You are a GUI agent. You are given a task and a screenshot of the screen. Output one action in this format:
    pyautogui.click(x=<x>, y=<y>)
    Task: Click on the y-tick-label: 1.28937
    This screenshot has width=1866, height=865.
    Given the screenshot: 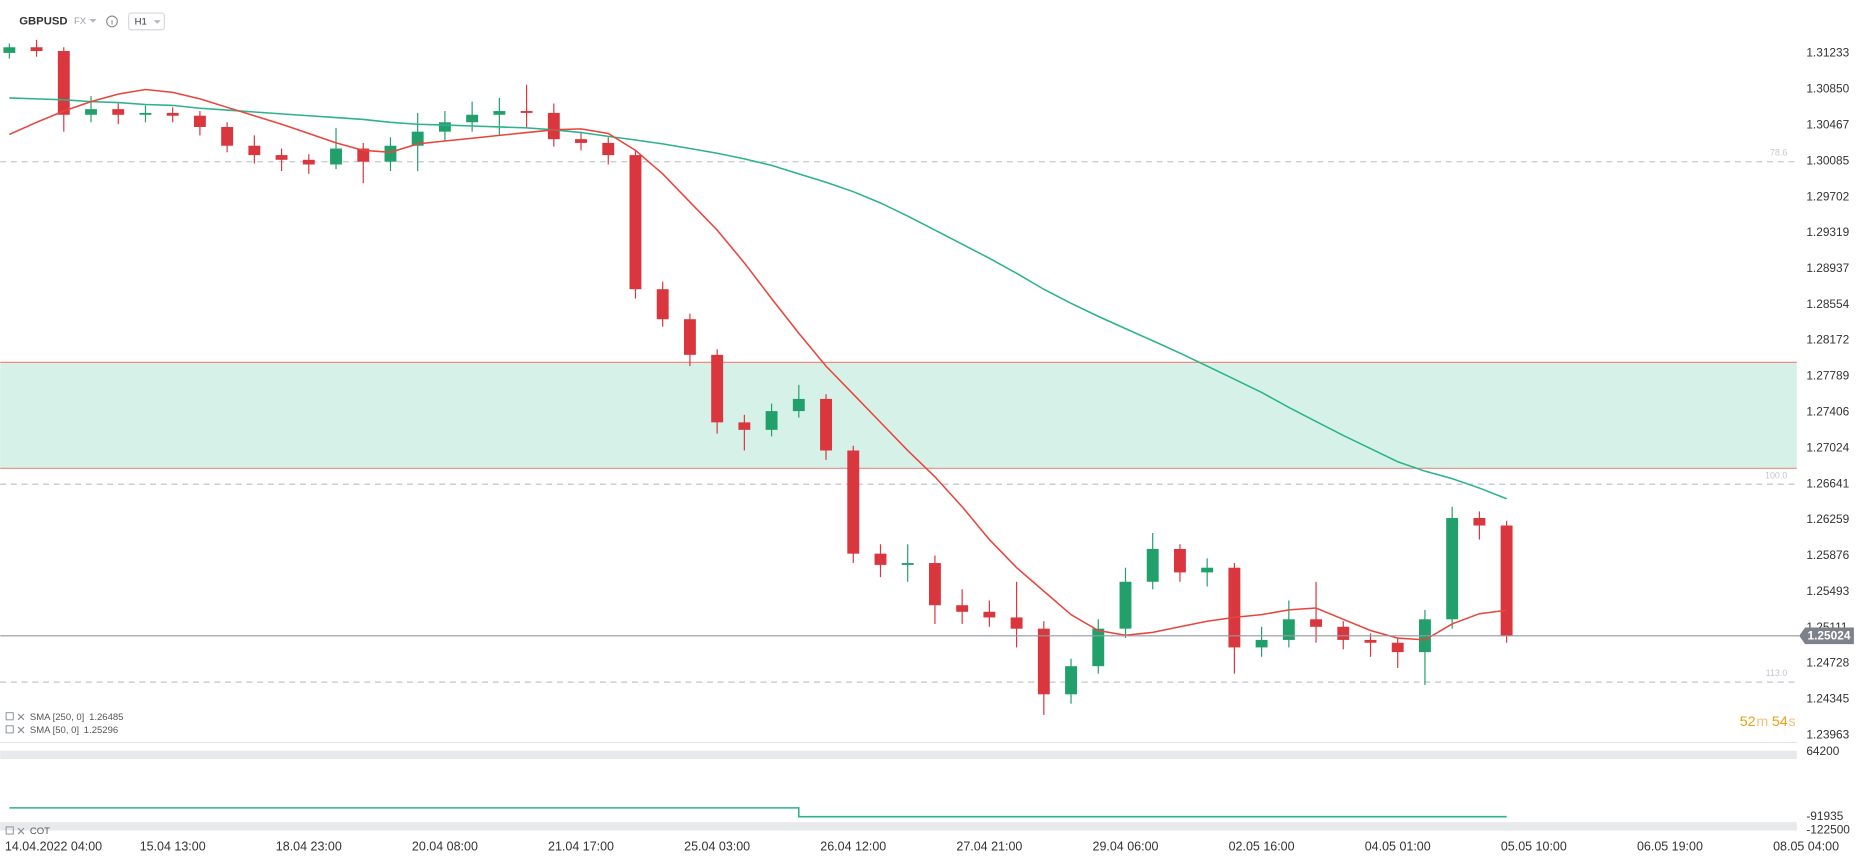 What is the action you would take?
    pyautogui.click(x=1827, y=268)
    